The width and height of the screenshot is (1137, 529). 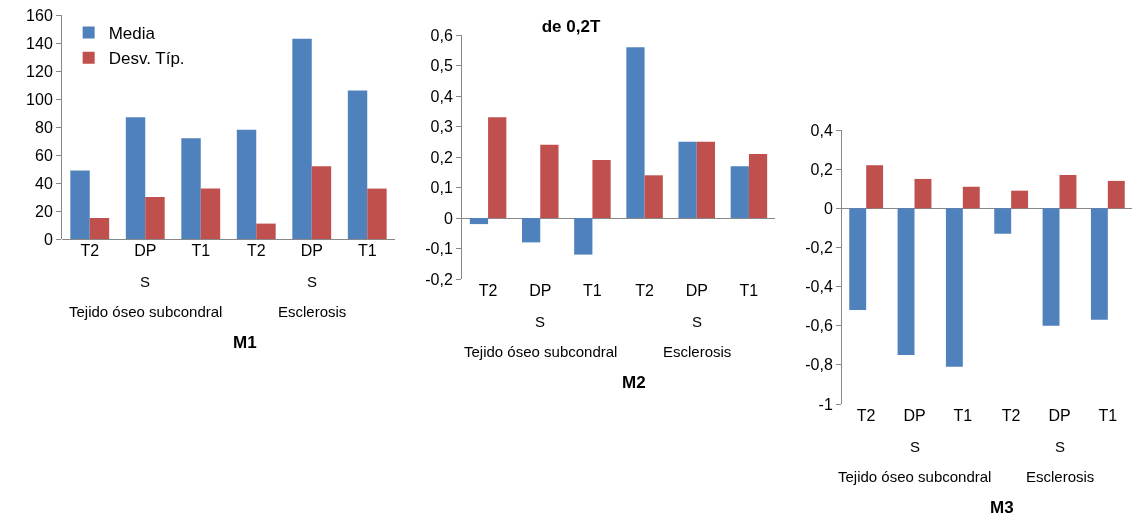 I want to click on y-tick-label: -0,8, so click(x=819, y=365).